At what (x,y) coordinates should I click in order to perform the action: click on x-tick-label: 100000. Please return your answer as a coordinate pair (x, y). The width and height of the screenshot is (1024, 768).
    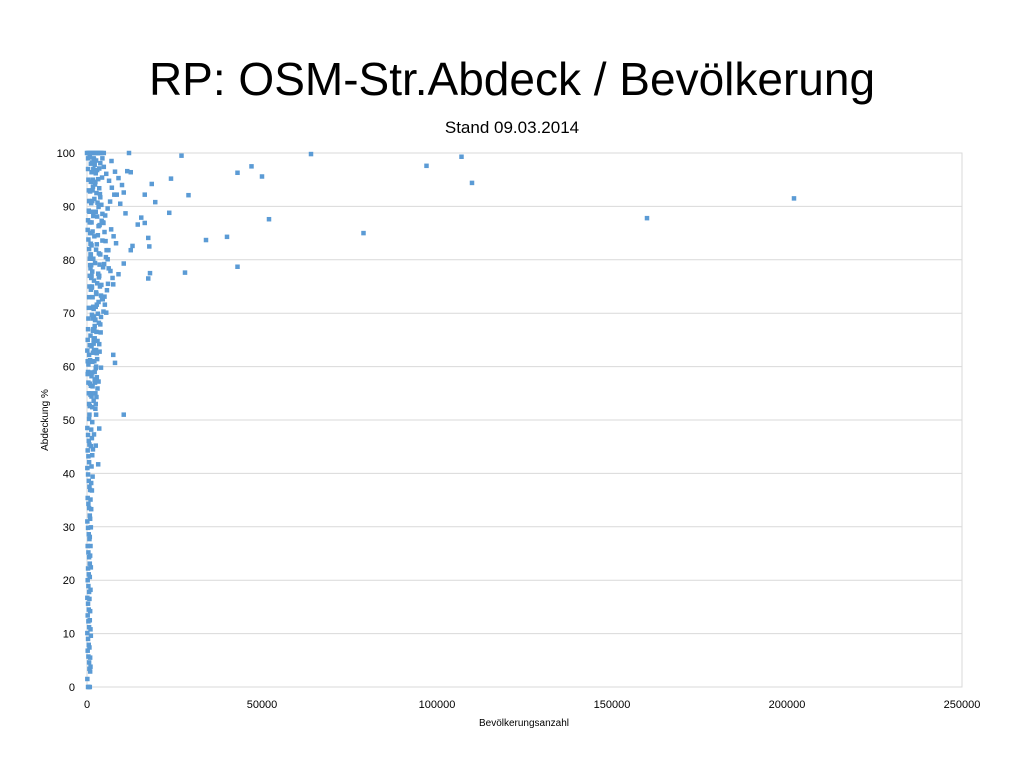
    Looking at the image, I should click on (437, 705).